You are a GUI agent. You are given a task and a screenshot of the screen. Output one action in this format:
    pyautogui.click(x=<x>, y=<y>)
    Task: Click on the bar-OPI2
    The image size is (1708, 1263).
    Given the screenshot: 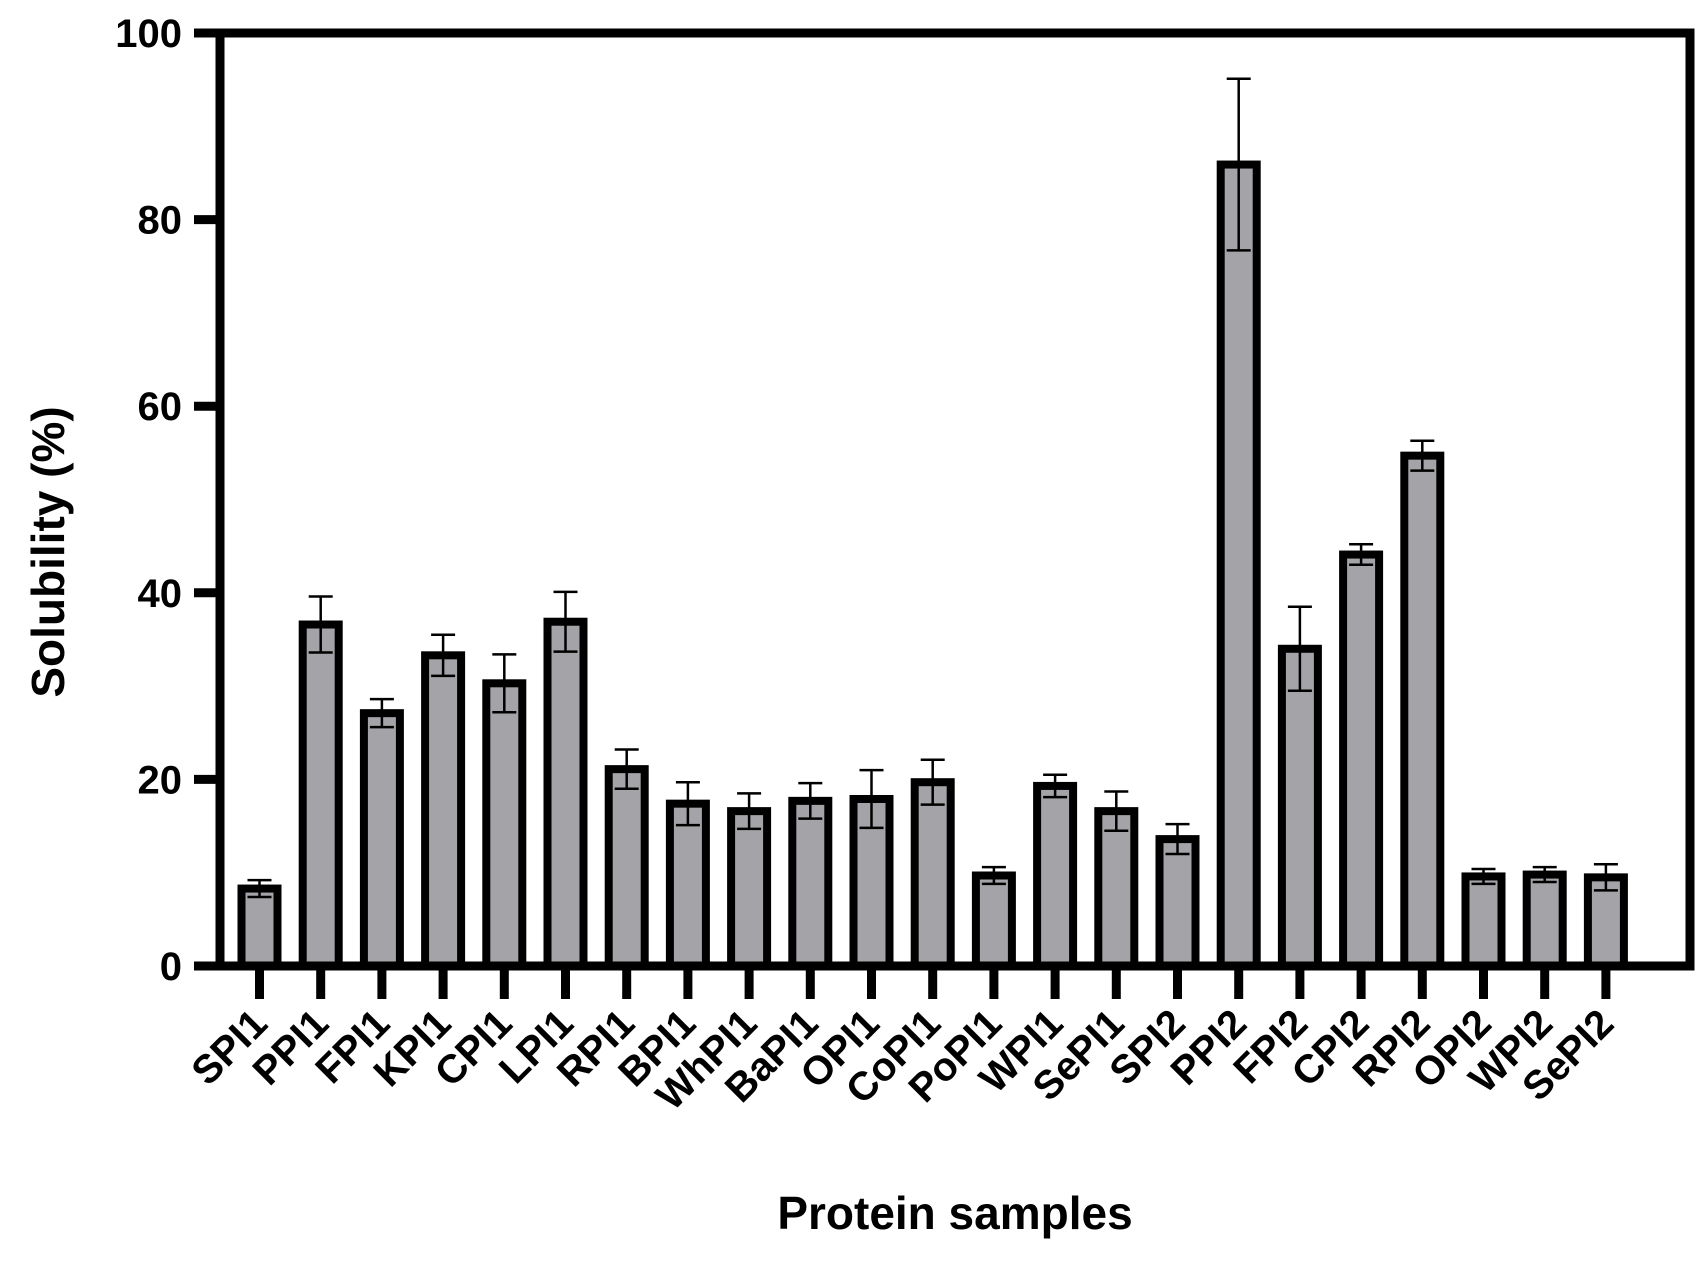 What is the action you would take?
    pyautogui.click(x=1483, y=921)
    